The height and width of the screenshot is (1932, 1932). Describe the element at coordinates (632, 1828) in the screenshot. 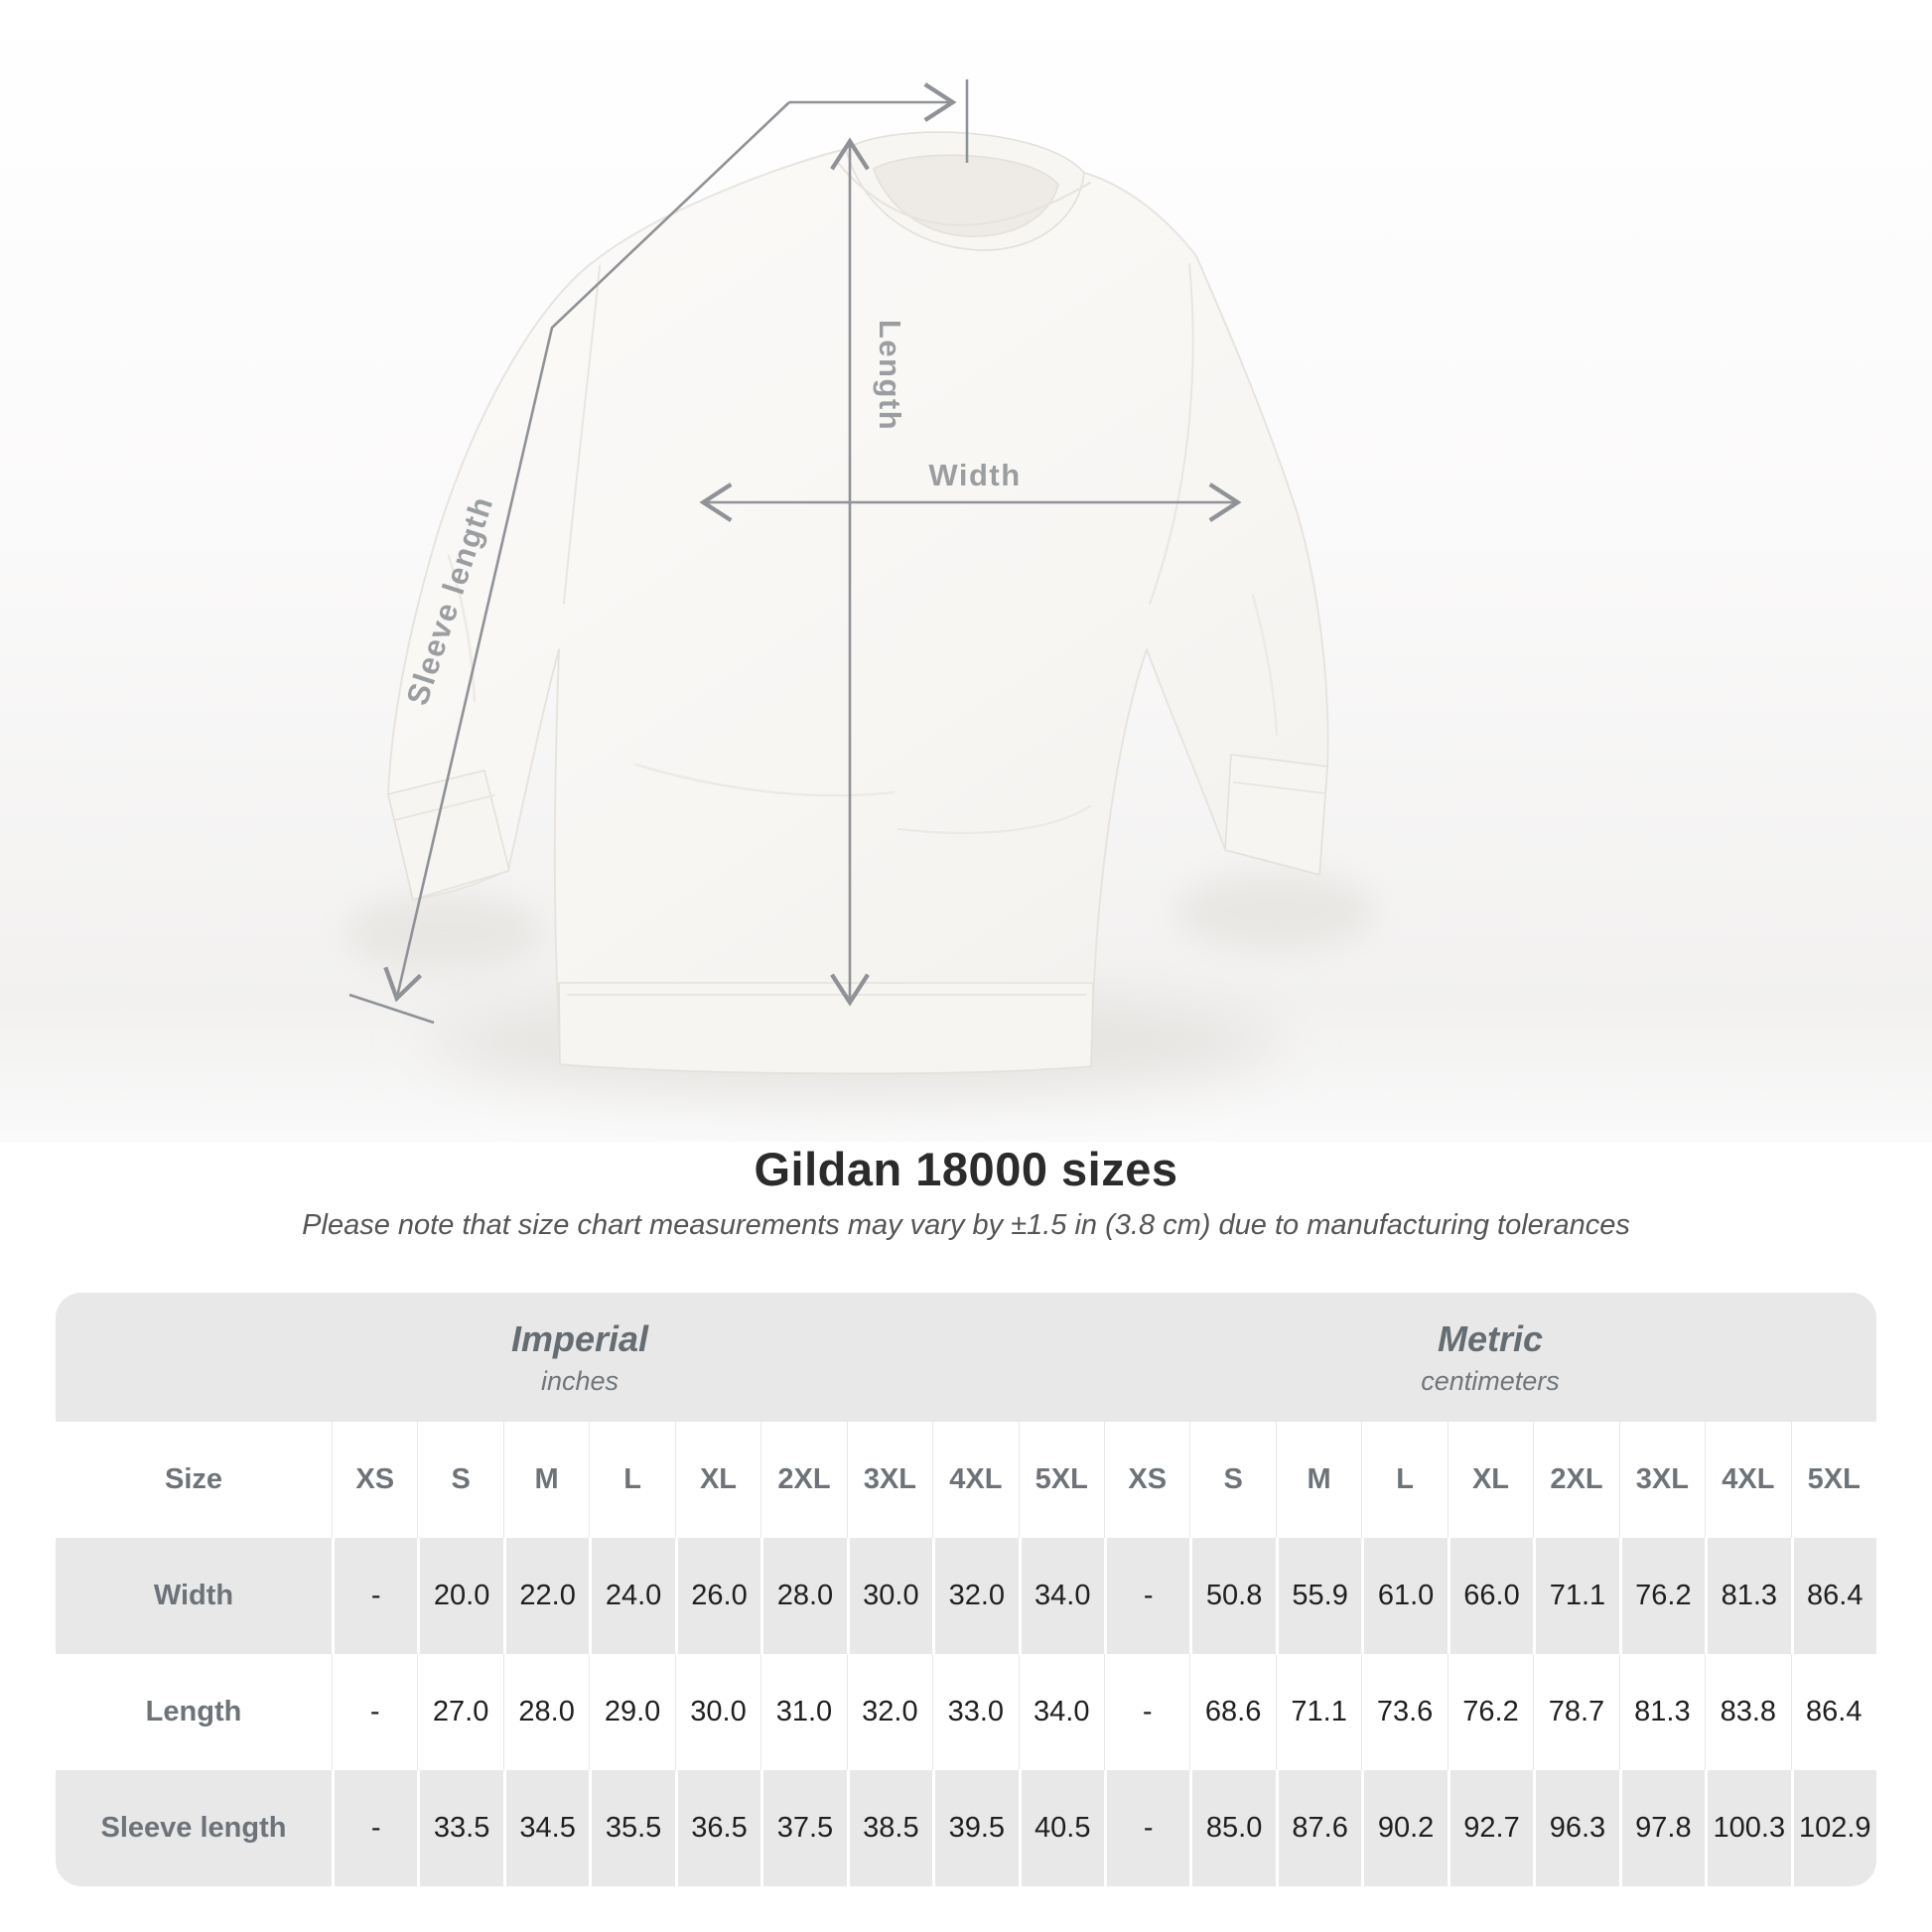

I see `table-cell: 35.5` at that location.